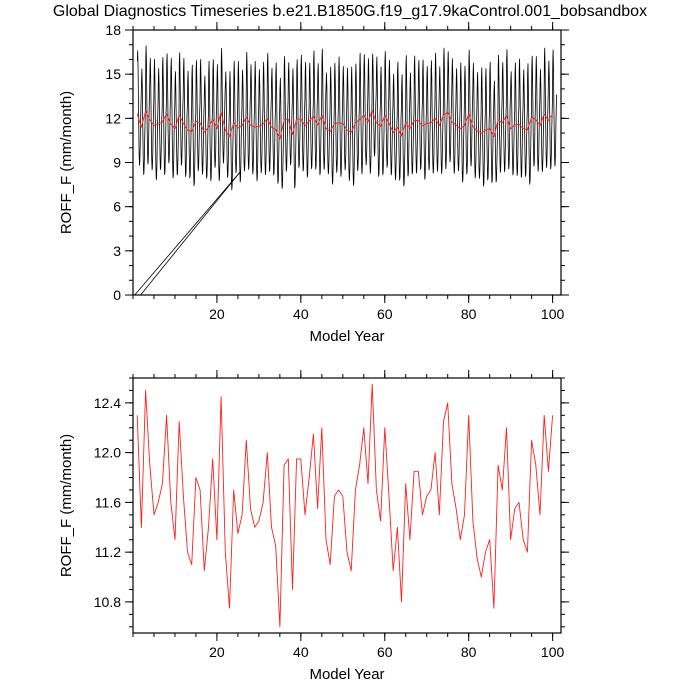 The image size is (700, 700). I want to click on series-spinup-ramp-a, so click(187, 233).